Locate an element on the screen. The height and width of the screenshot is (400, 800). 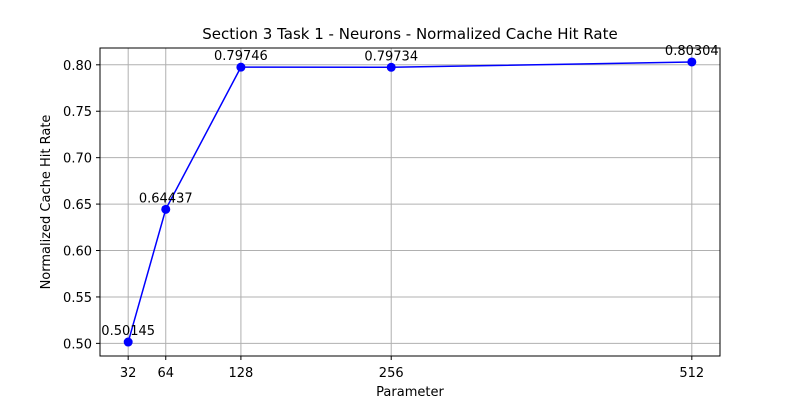
data-label: 0.50145 is located at coordinates (128, 331).